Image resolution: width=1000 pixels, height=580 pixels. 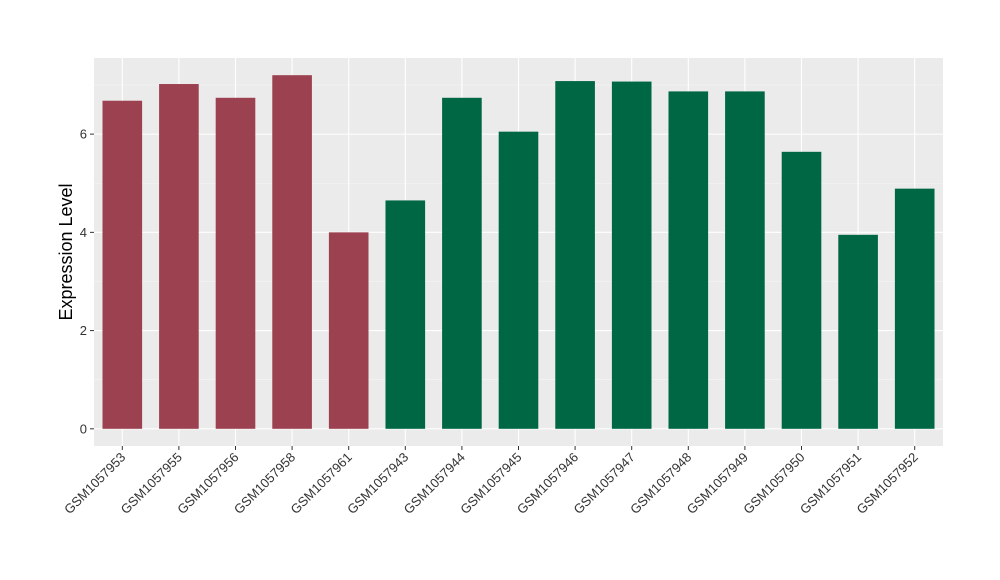 I want to click on bar-GSM1057948, so click(x=688, y=260).